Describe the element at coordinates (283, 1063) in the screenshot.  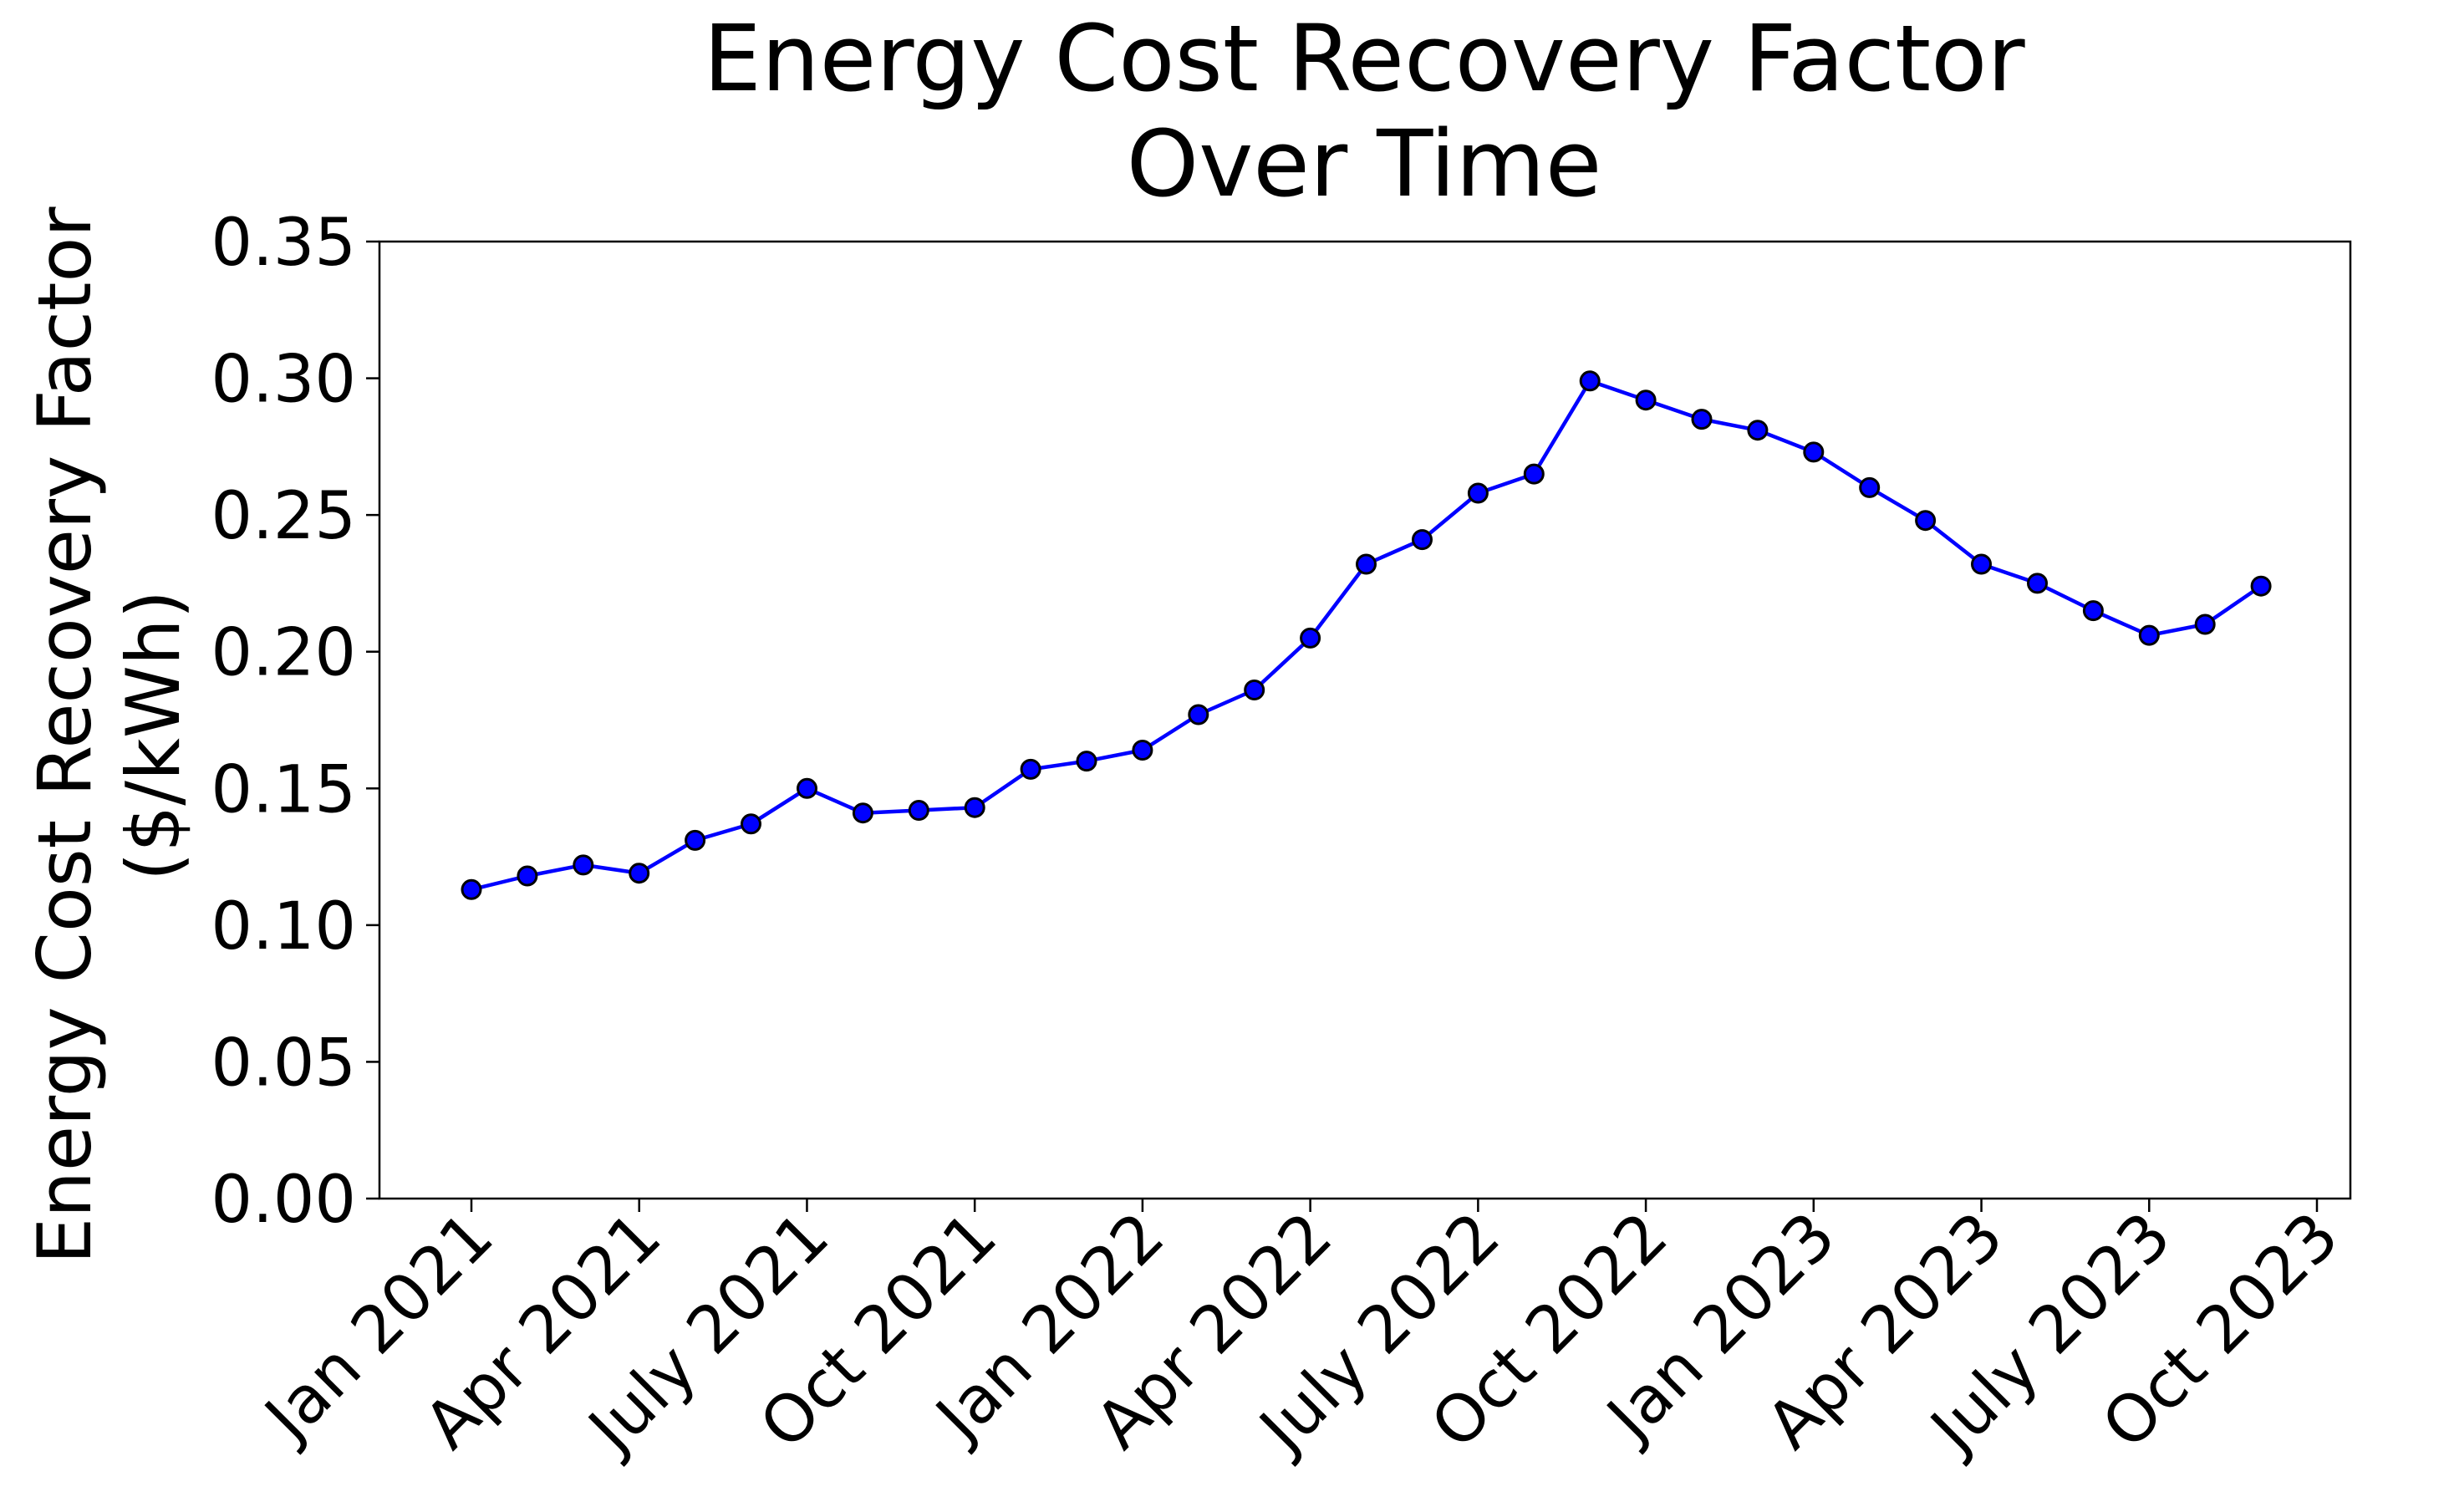
I see `y-tick-label: 0.05` at that location.